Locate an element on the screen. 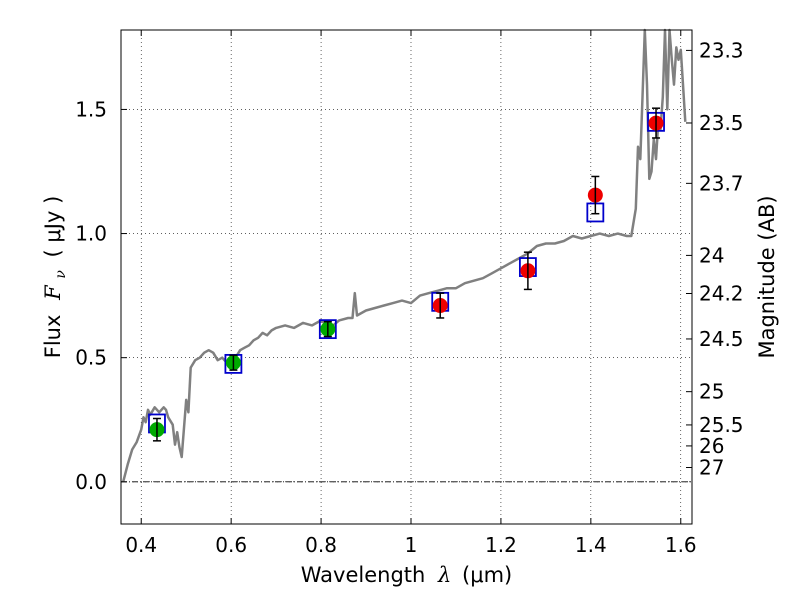  x-tick-label: 1 is located at coordinates (411, 545).